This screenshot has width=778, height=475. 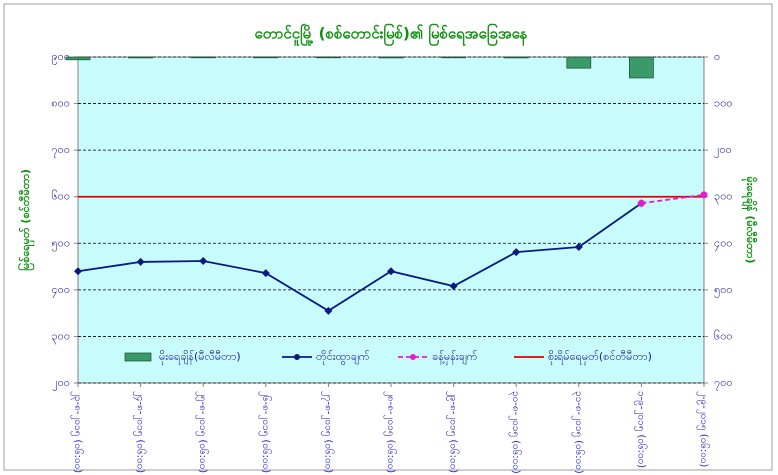 I want to click on y-tick-label: ၉၀၀, so click(x=60, y=57).